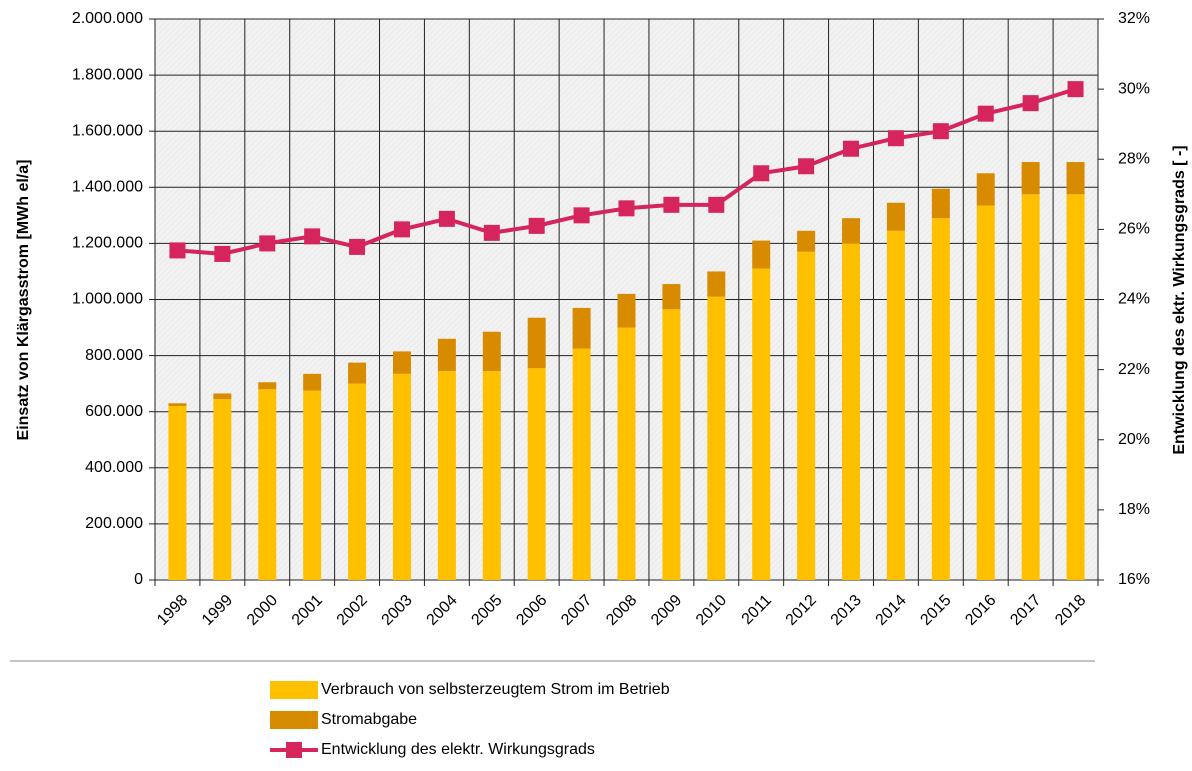  What do you see at coordinates (1025, 610) in the screenshot?
I see `x-tick-label: 2017` at bounding box center [1025, 610].